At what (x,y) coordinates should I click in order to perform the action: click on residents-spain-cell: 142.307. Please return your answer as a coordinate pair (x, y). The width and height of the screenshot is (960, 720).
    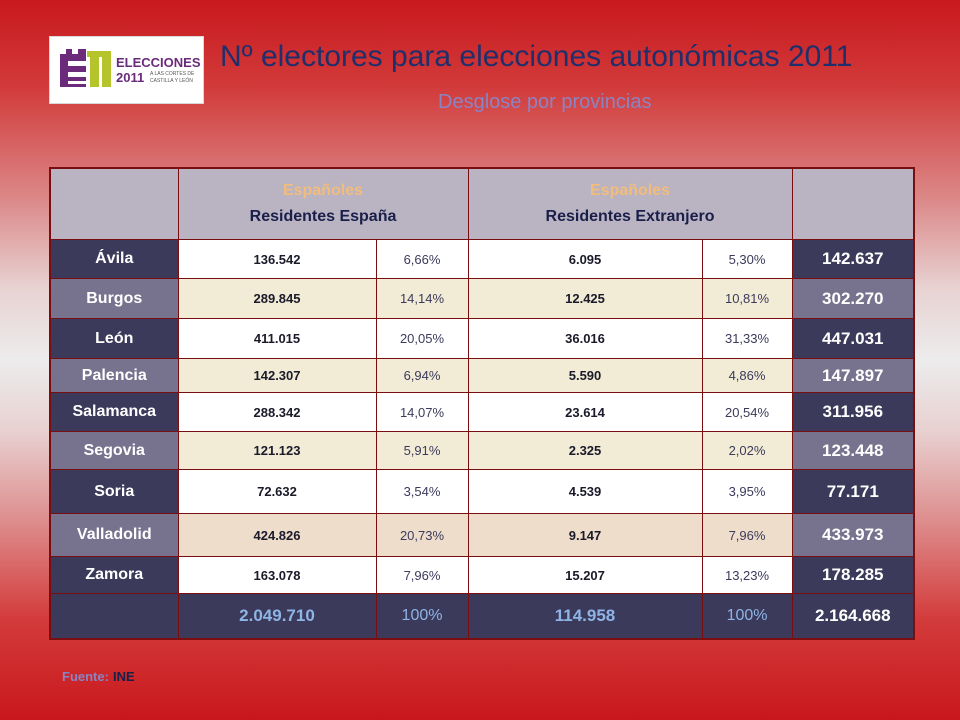
    Looking at the image, I should click on (277, 375).